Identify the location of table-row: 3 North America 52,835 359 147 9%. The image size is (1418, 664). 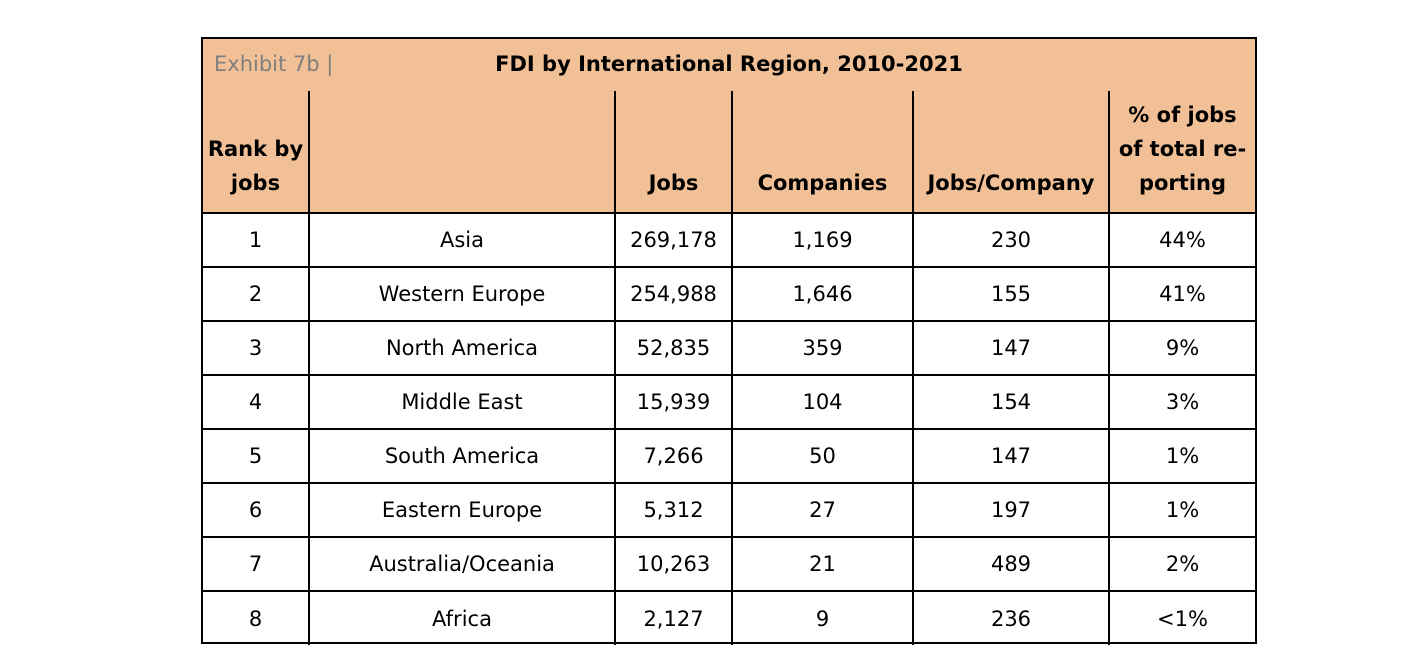
(729, 348).